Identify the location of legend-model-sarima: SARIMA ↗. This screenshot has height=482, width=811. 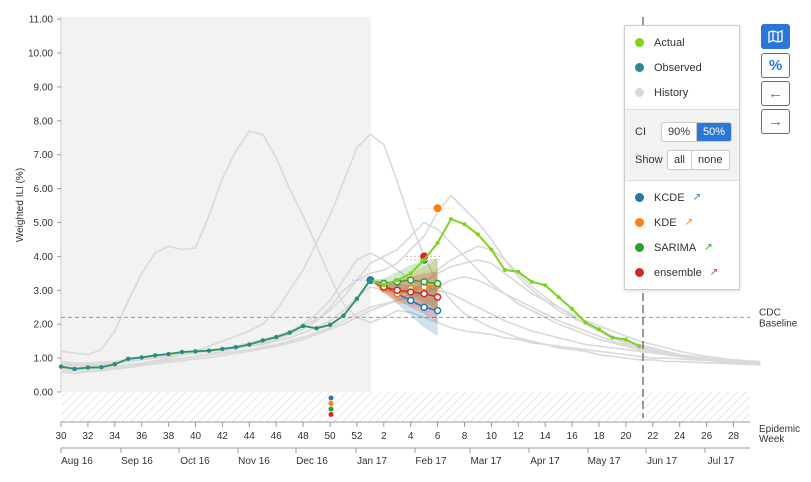
(682, 247).